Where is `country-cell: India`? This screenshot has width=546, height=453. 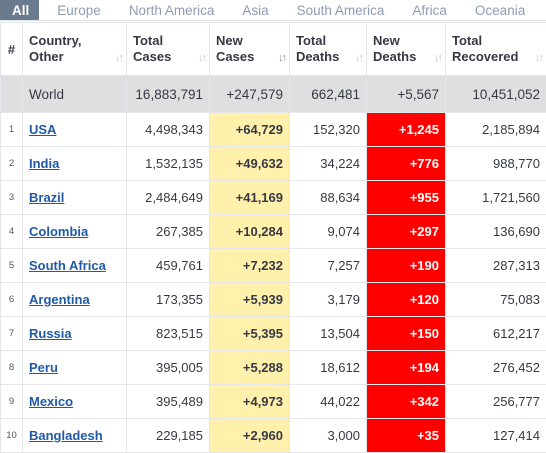 country-cell: India is located at coordinates (75, 164).